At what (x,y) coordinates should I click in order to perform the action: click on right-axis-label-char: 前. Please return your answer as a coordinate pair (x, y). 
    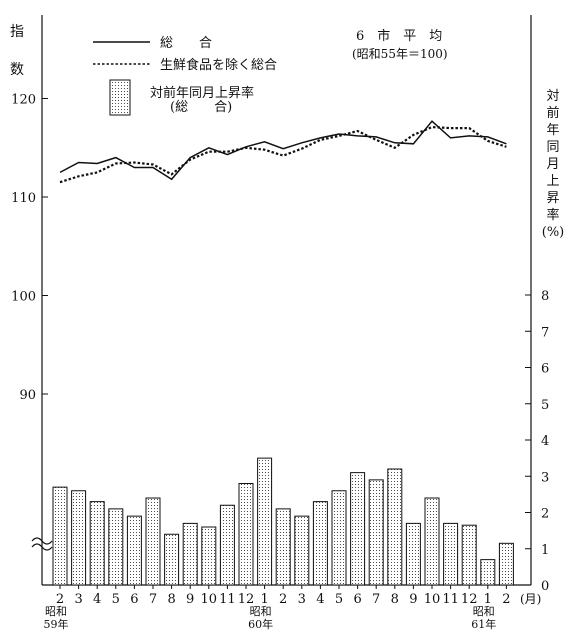
    Looking at the image, I should click on (552, 113).